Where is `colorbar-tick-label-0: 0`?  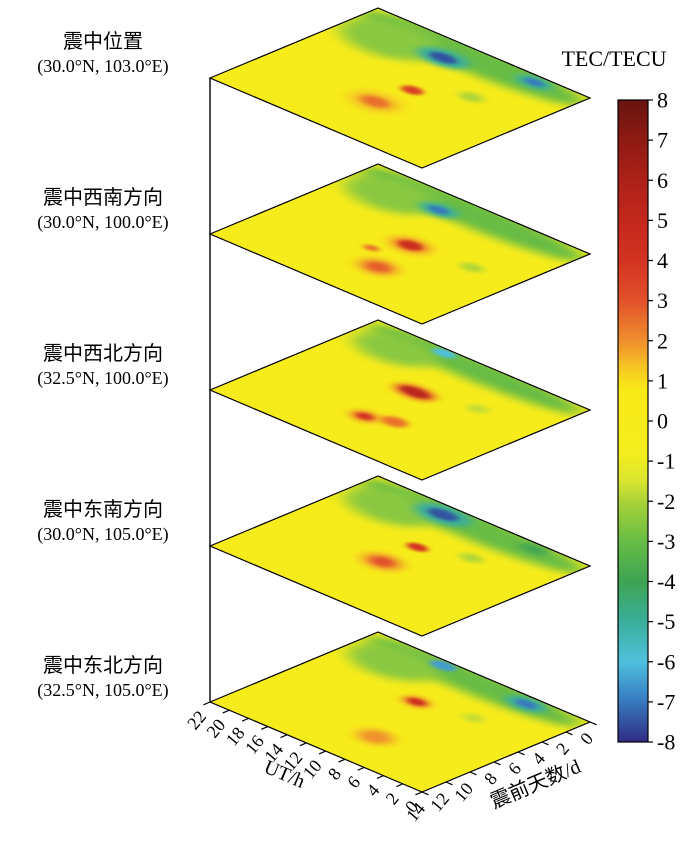
colorbar-tick-label-0: 0 is located at coordinates (662, 421).